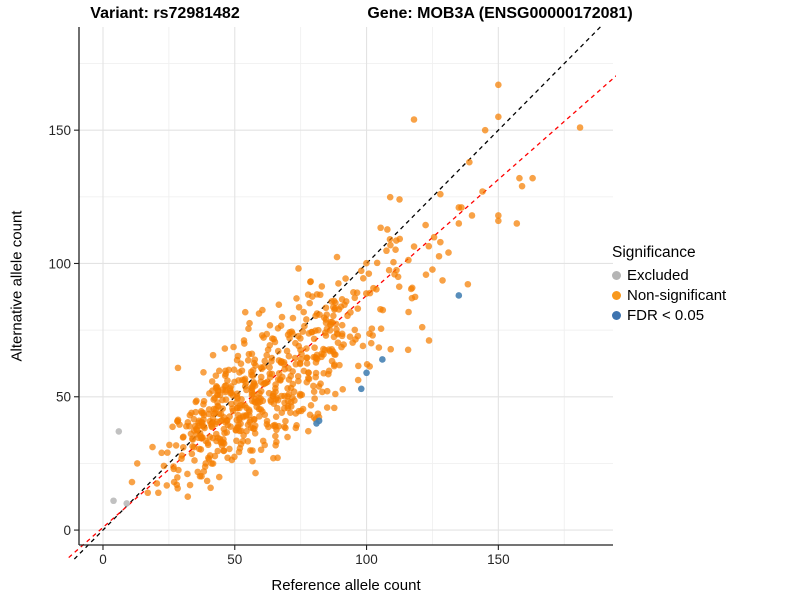 The width and height of the screenshot is (800, 600). Describe the element at coordinates (59, 130) in the screenshot. I see `y-tick-label: 150` at that location.